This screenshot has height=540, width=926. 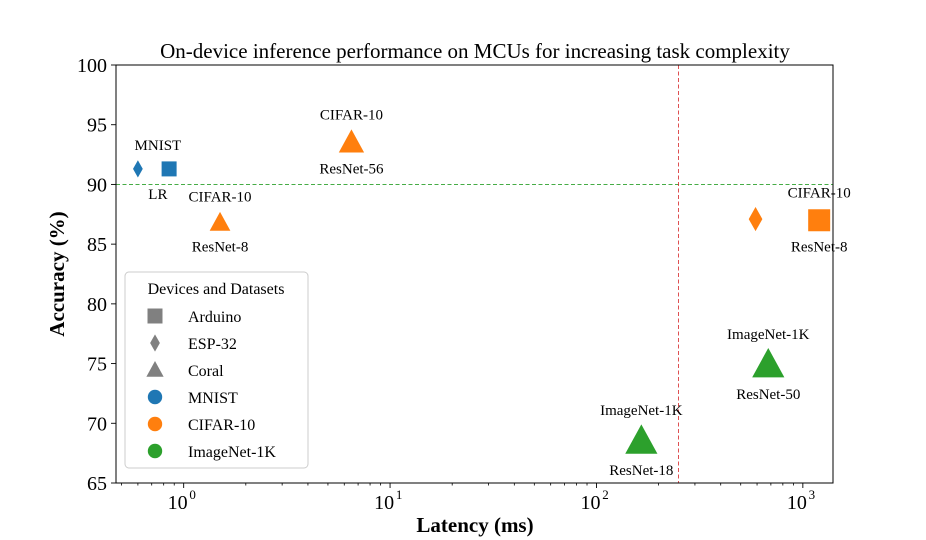 I want to click on x-tick-exponent: 1, so click(x=399, y=494).